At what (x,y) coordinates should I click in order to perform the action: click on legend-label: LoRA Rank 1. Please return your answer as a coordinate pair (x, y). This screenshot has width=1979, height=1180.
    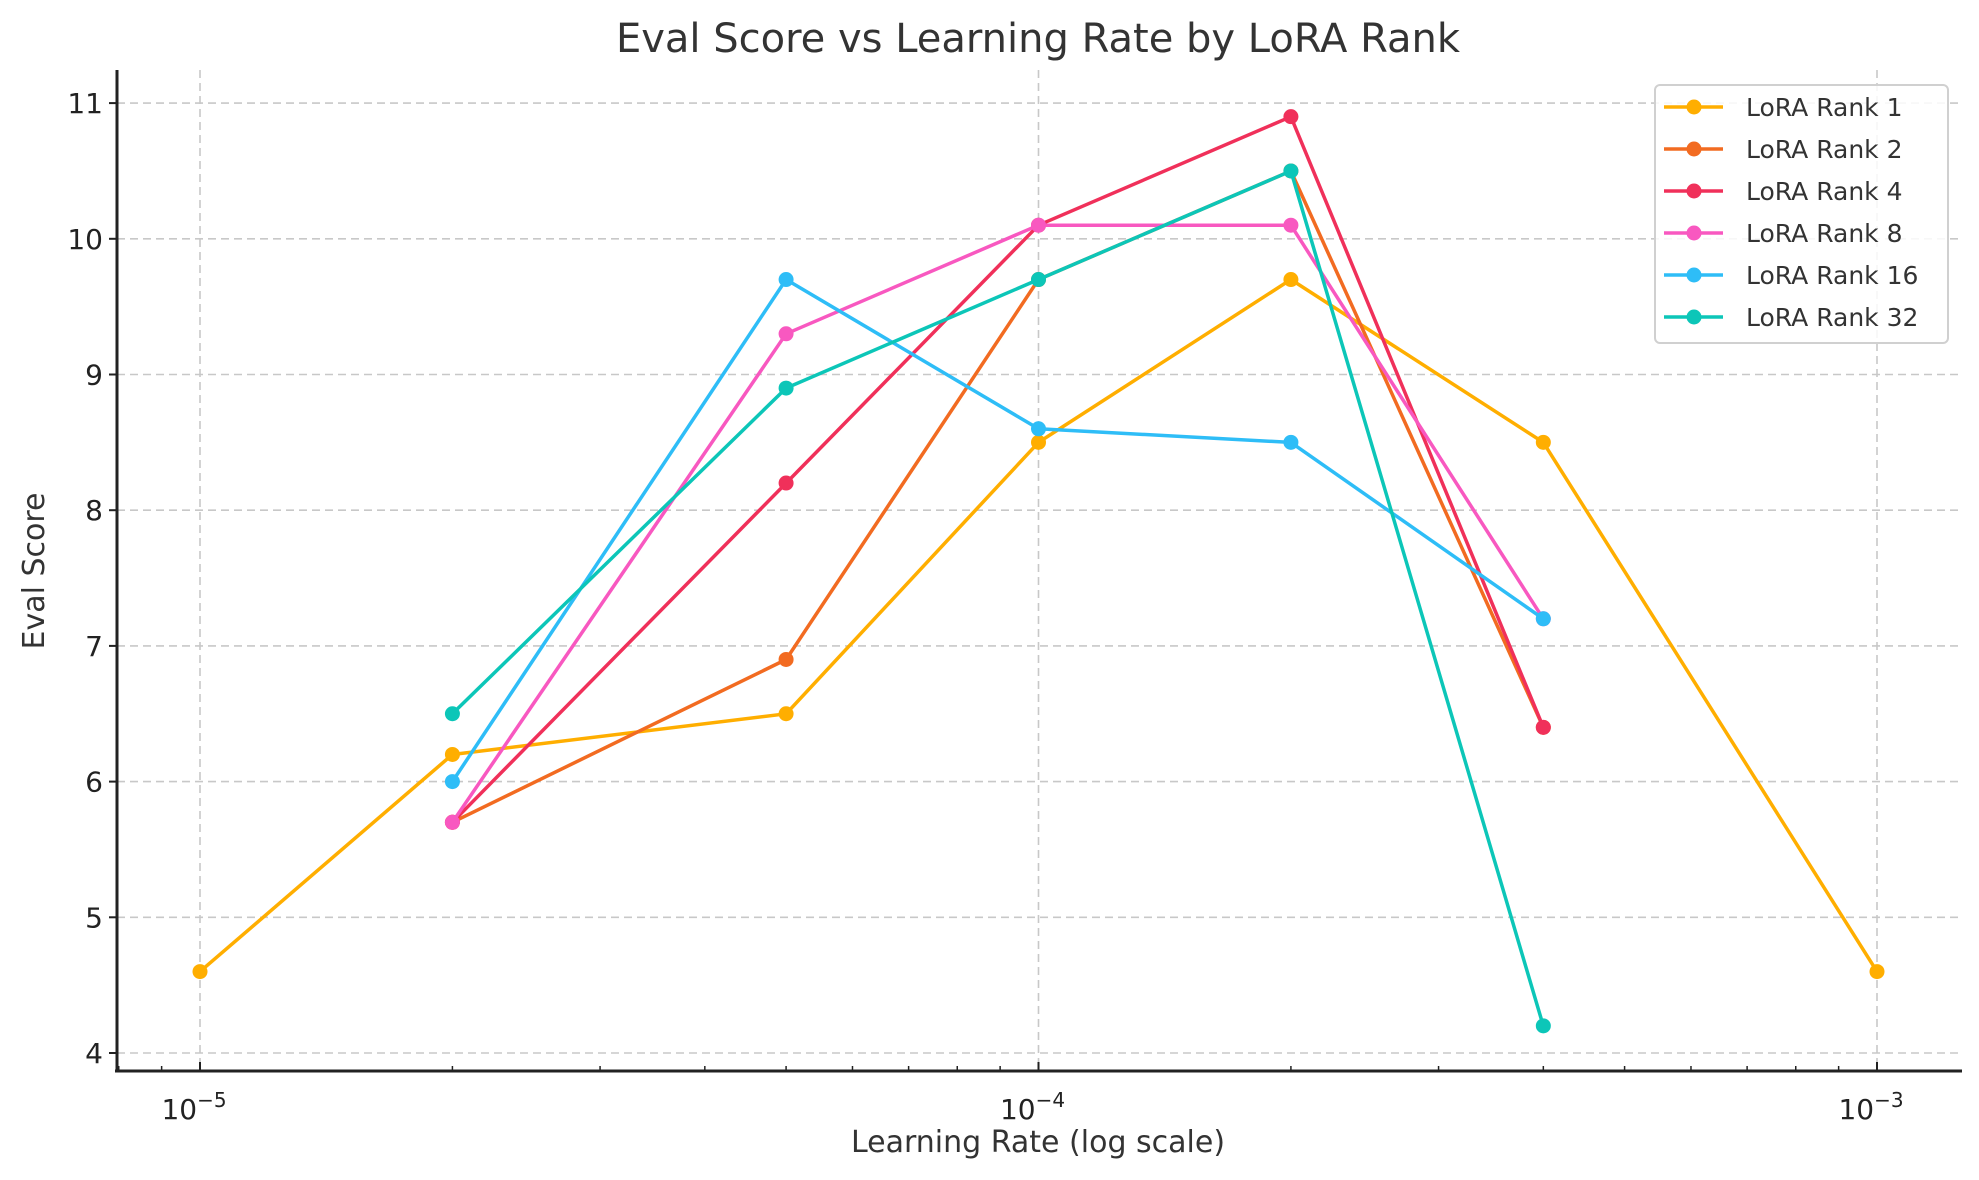
    Looking at the image, I should click on (1824, 107).